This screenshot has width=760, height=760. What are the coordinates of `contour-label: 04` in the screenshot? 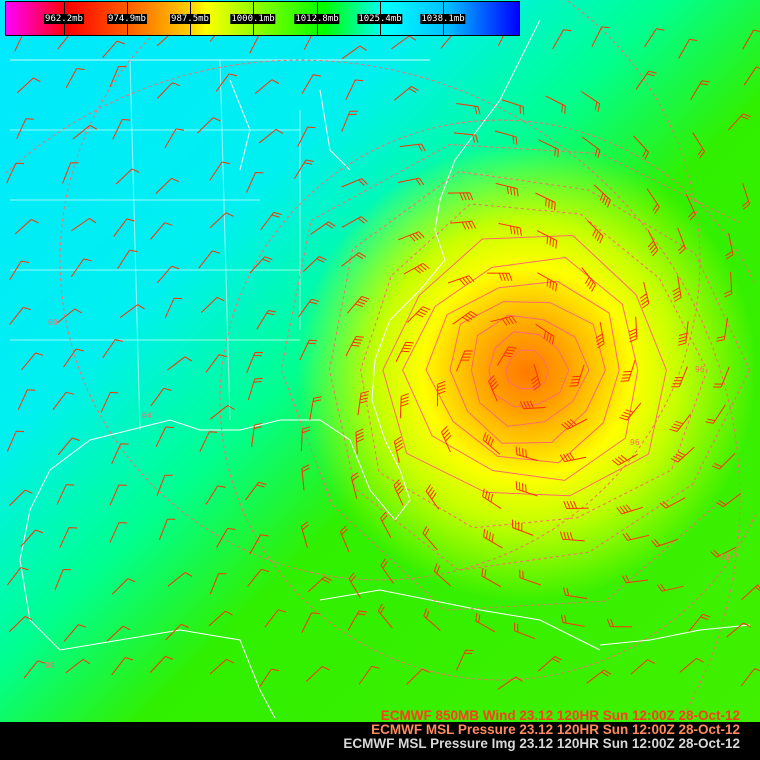 It's located at (147, 415).